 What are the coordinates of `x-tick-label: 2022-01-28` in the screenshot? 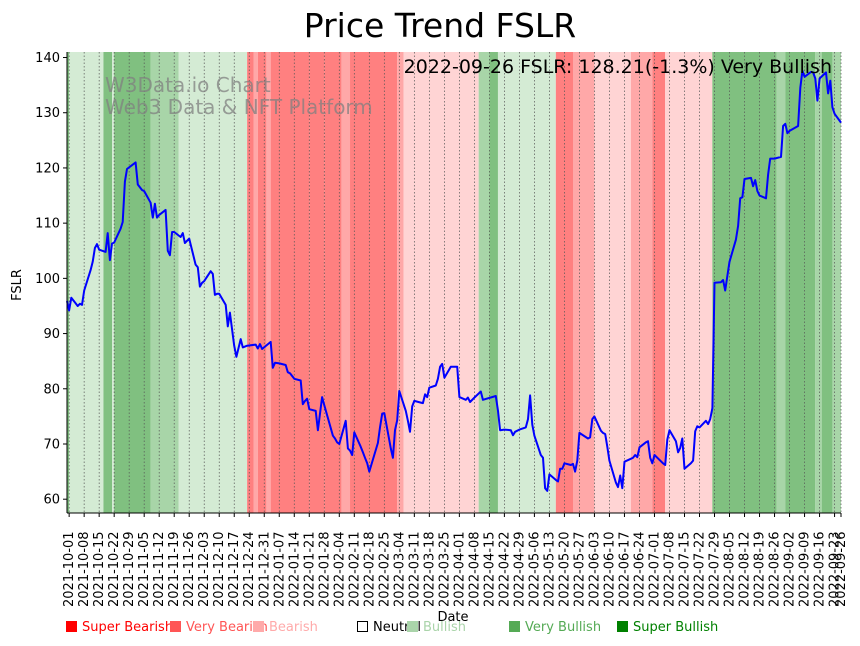 It's located at (324, 569).